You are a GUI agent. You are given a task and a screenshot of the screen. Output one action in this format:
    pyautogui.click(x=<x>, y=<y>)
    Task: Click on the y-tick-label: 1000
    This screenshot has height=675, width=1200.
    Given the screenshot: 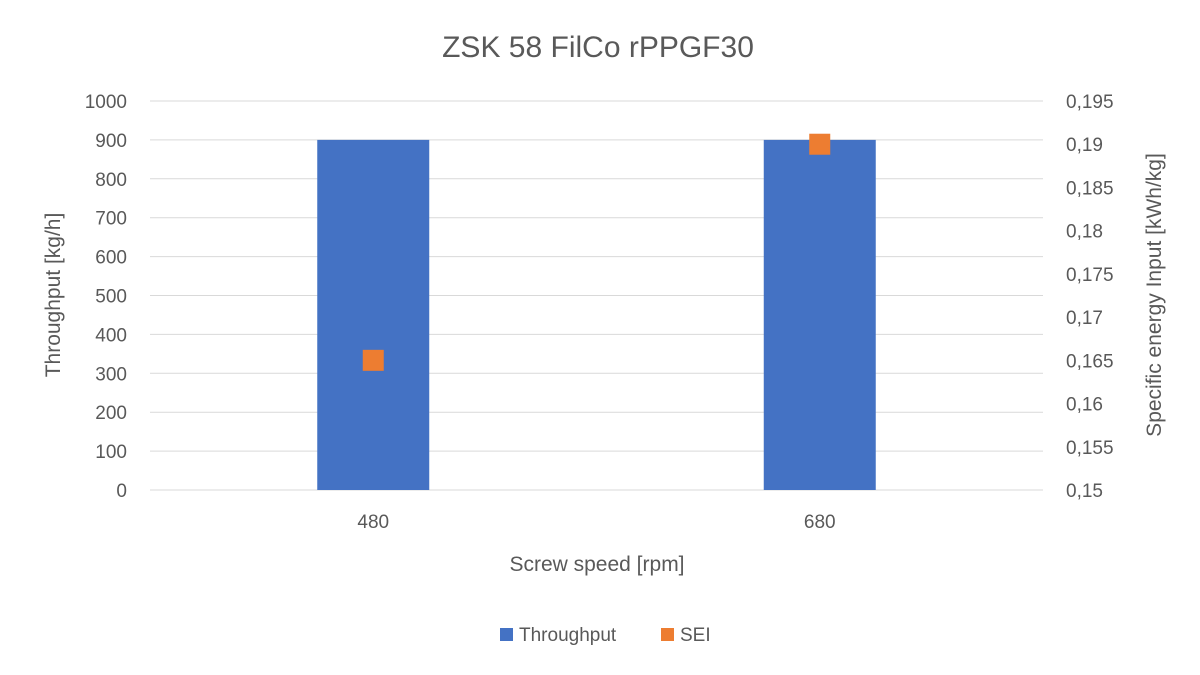 What is the action you would take?
    pyautogui.click(x=106, y=102)
    